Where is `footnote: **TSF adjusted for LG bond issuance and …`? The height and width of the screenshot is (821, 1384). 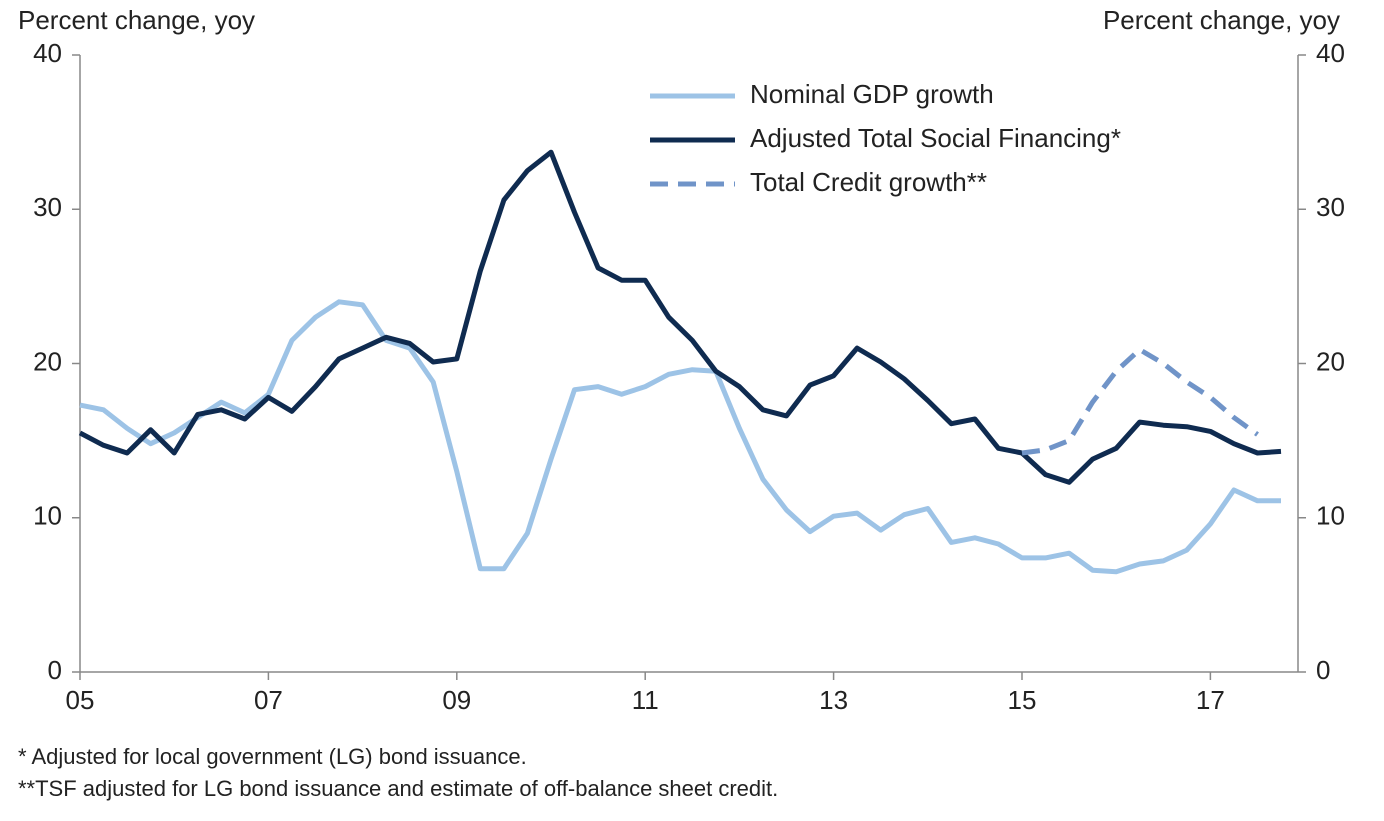 footnote: **TSF adjusted for LG bond issuance and … is located at coordinates (398, 788).